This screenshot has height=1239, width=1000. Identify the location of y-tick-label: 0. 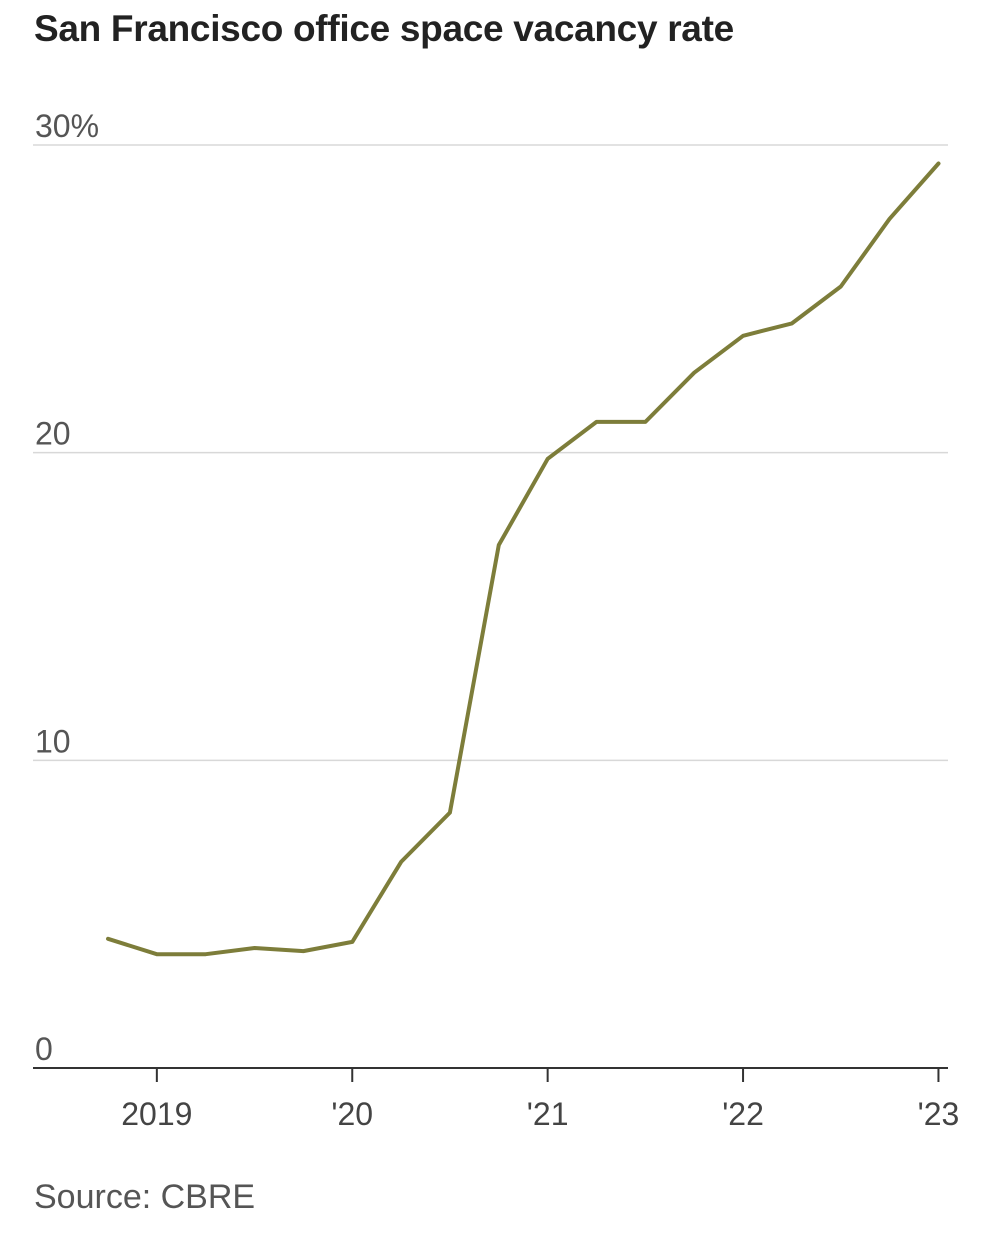
(44, 1049).